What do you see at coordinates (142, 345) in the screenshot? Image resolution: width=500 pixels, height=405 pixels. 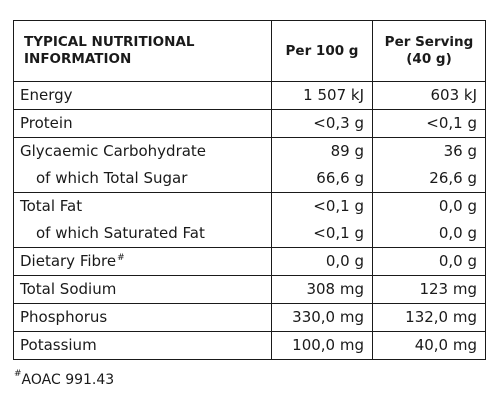 I see `nutrient-name: Potassium` at bounding box center [142, 345].